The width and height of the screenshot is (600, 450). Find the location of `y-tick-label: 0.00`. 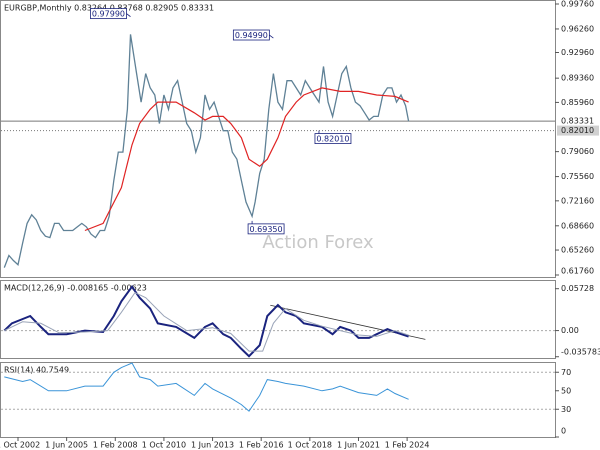

y-tick-label: 0.00 is located at coordinates (570, 330).